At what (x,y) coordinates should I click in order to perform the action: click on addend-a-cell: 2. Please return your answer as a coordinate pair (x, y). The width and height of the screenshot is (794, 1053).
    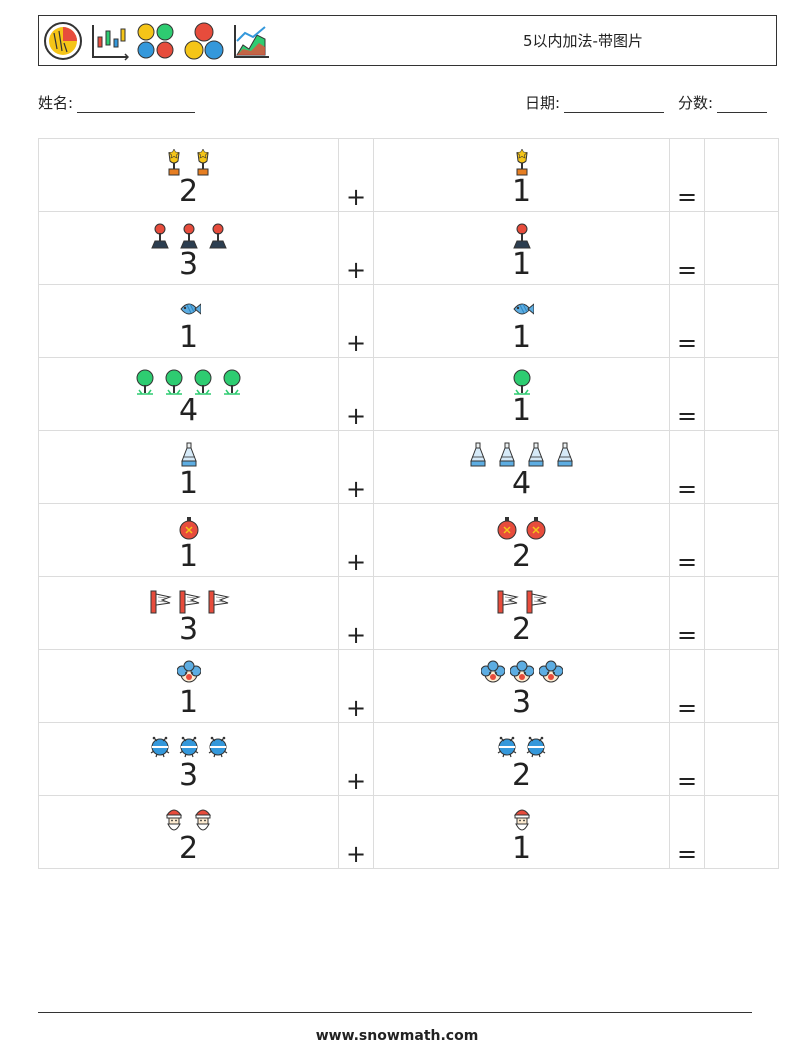
    Looking at the image, I should click on (188, 175).